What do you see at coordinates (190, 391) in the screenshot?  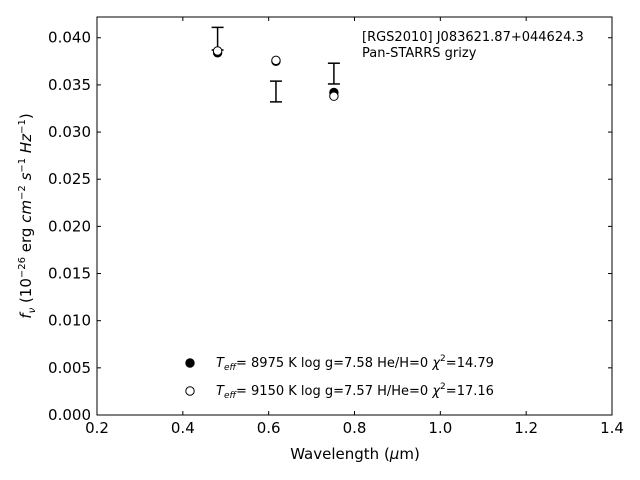 I see `legend-marker-open` at bounding box center [190, 391].